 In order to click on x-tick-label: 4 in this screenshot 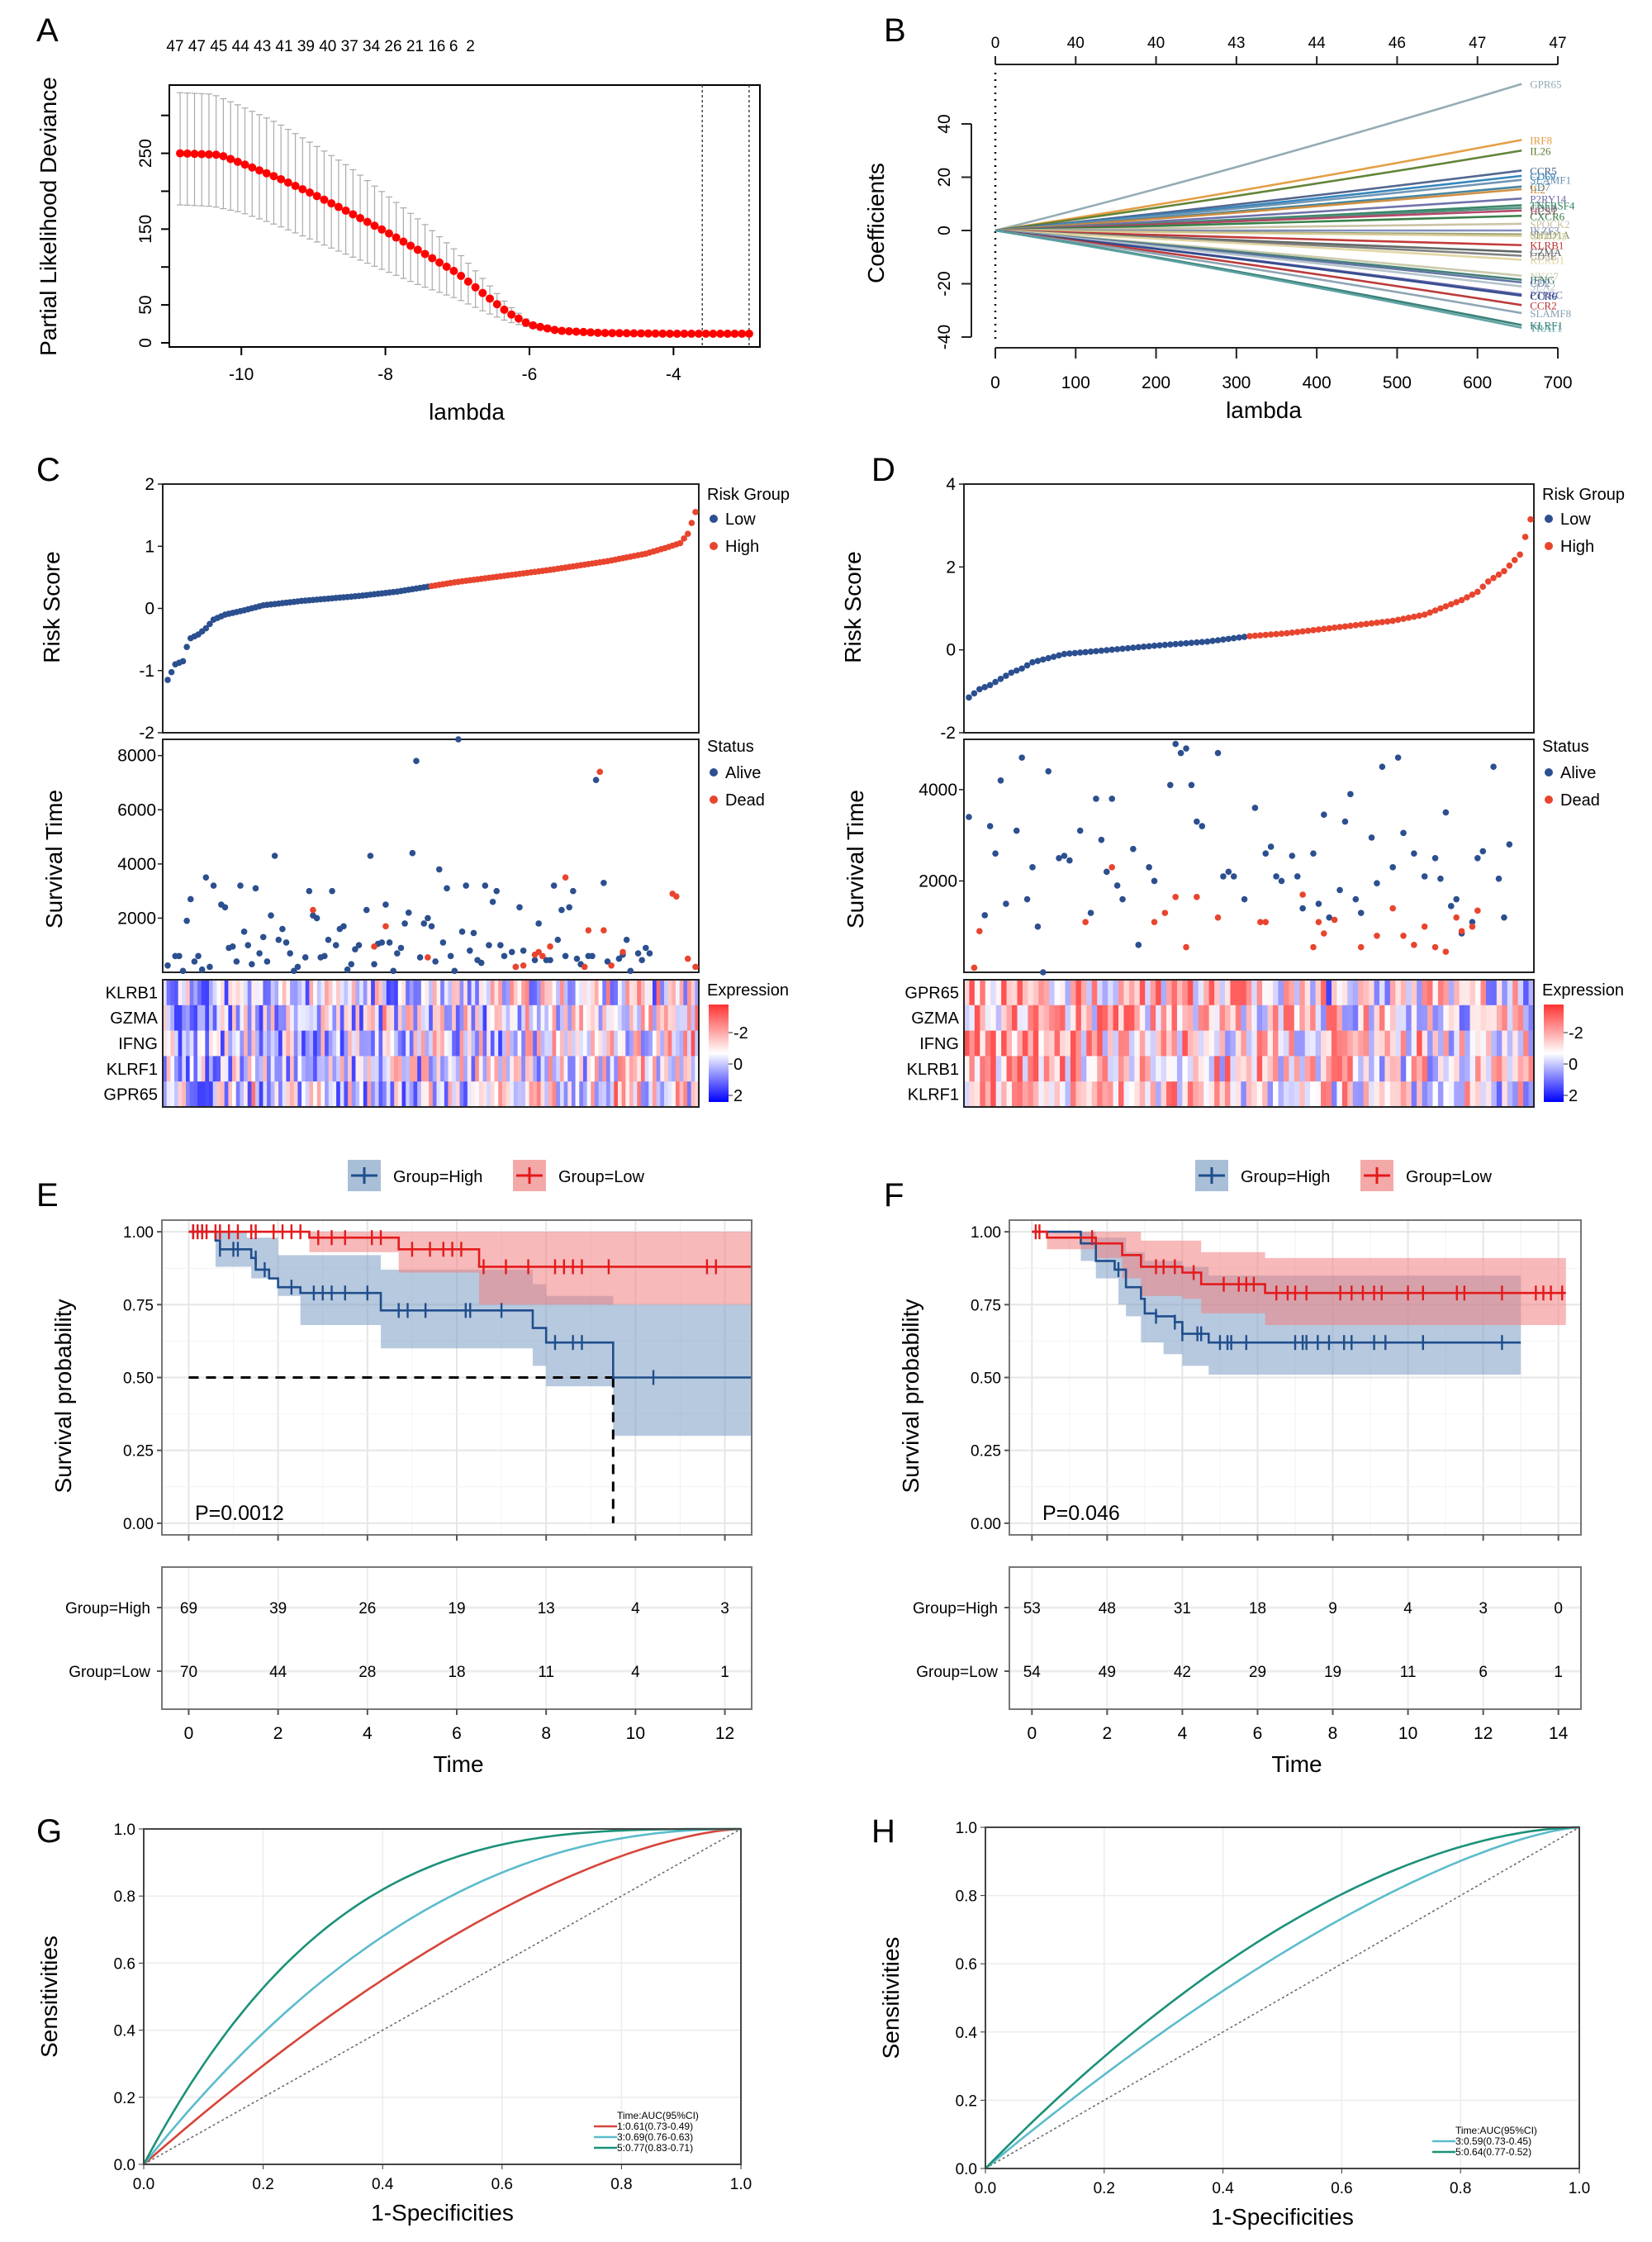, I will do `click(1183, 1733)`.